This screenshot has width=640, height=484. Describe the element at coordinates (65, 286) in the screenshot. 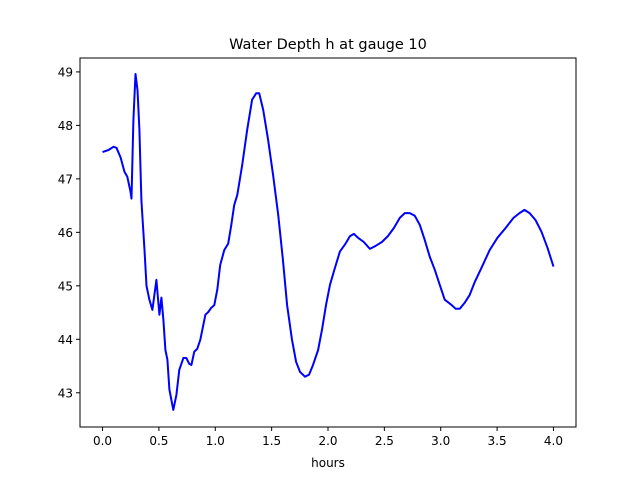

I see `y-tick-label: 45` at that location.